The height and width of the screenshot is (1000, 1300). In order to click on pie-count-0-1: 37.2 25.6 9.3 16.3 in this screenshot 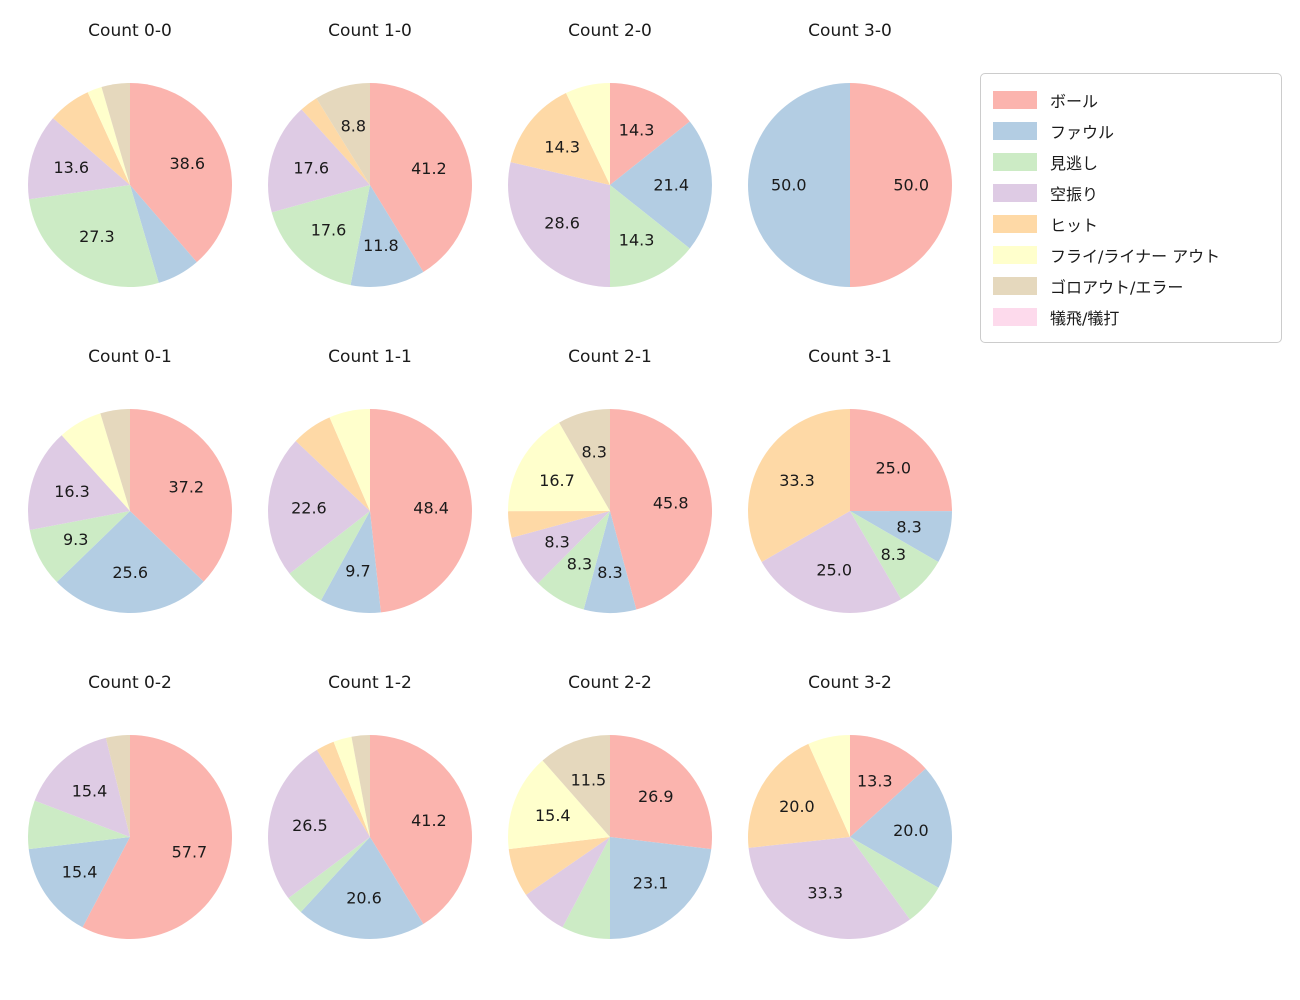, I will do `click(130, 511)`.